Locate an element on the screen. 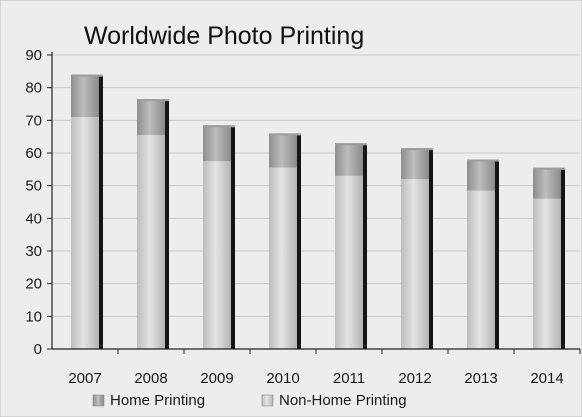 The image size is (582, 417). y-tick-label: 40 is located at coordinates (33, 218).